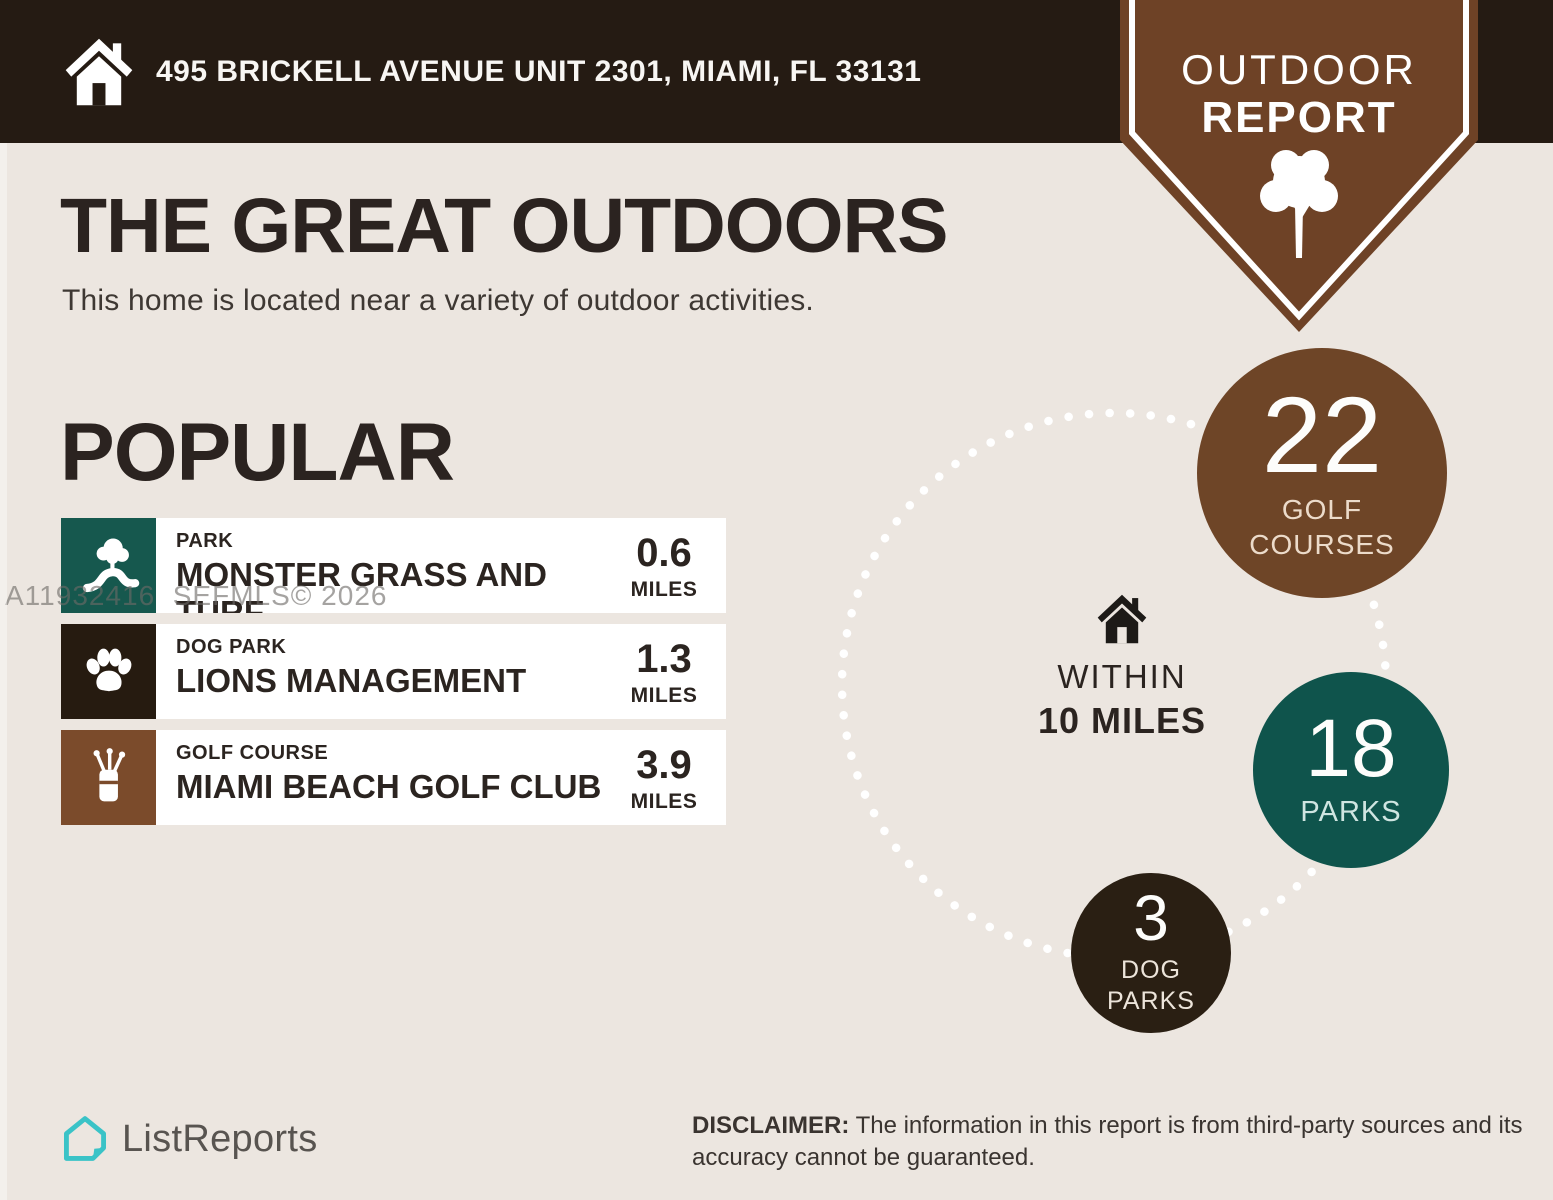  Describe the element at coordinates (664, 765) in the screenshot. I see `poi-distance: 3.9` at that location.